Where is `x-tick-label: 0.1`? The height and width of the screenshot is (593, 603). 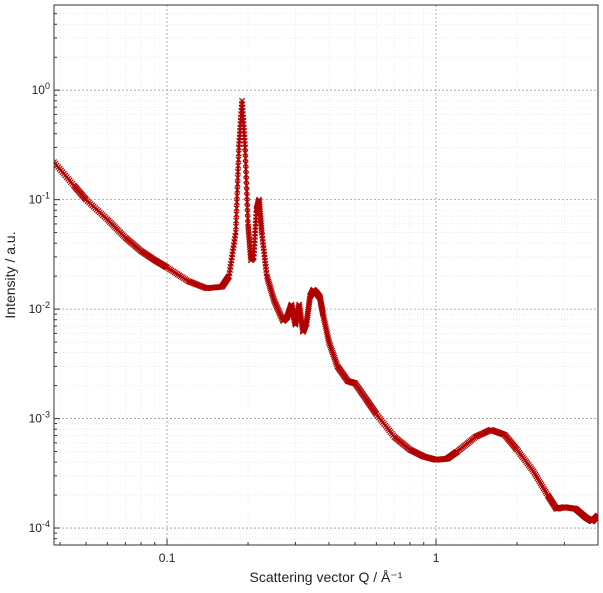
x-tick-label: 0.1 is located at coordinates (167, 558).